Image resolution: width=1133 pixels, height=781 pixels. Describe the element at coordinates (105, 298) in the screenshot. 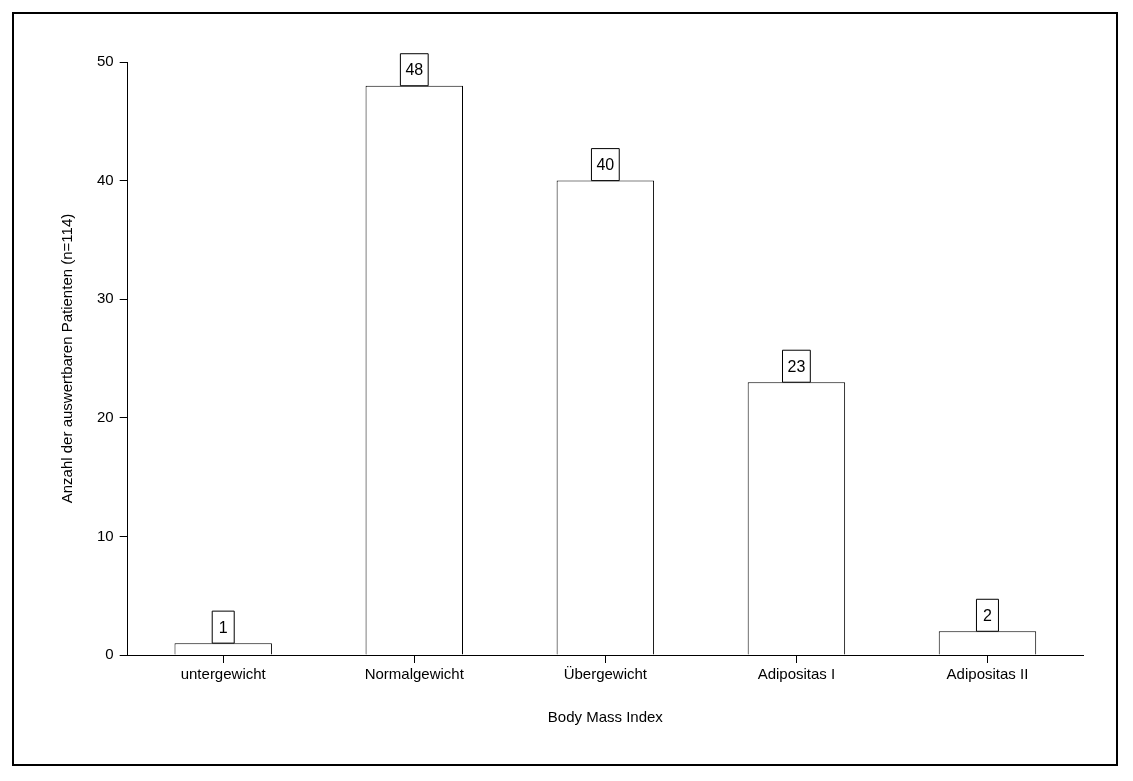

I see `y-tick-label: 30` at that location.